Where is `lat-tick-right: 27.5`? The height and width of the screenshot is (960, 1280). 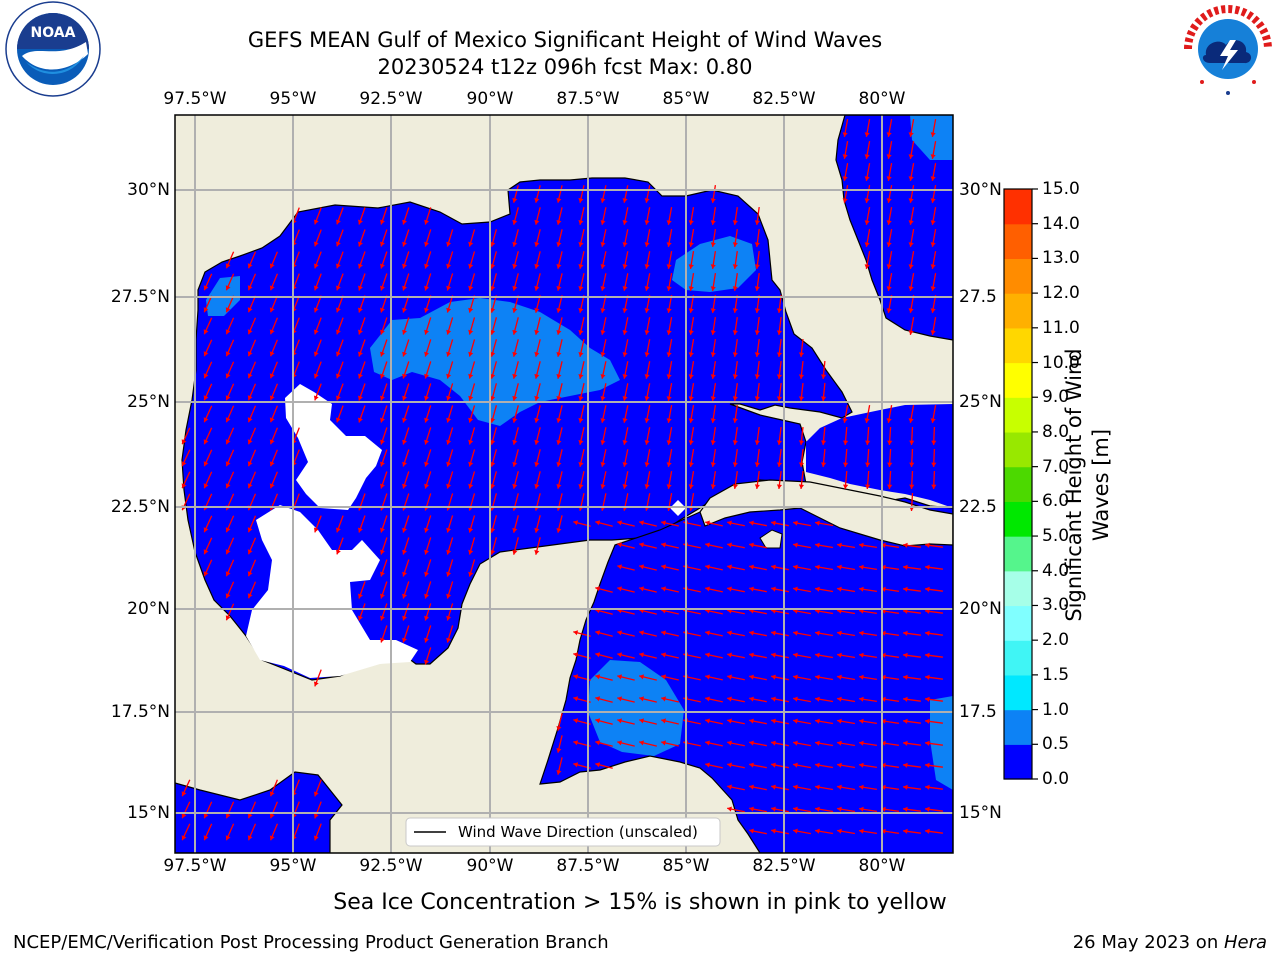
lat-tick-right: 27.5 is located at coordinates (978, 297).